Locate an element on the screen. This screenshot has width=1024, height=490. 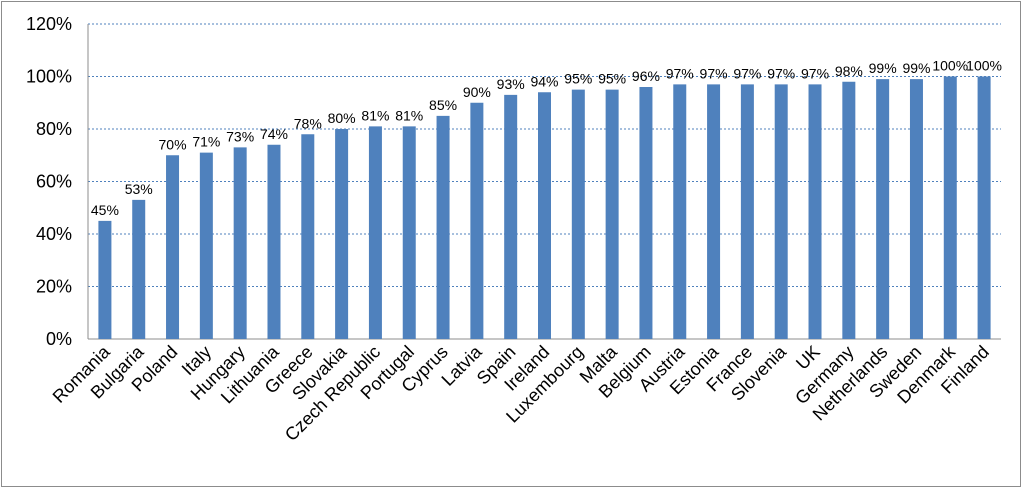
y-tick-label: 20% is located at coordinates (54, 287).